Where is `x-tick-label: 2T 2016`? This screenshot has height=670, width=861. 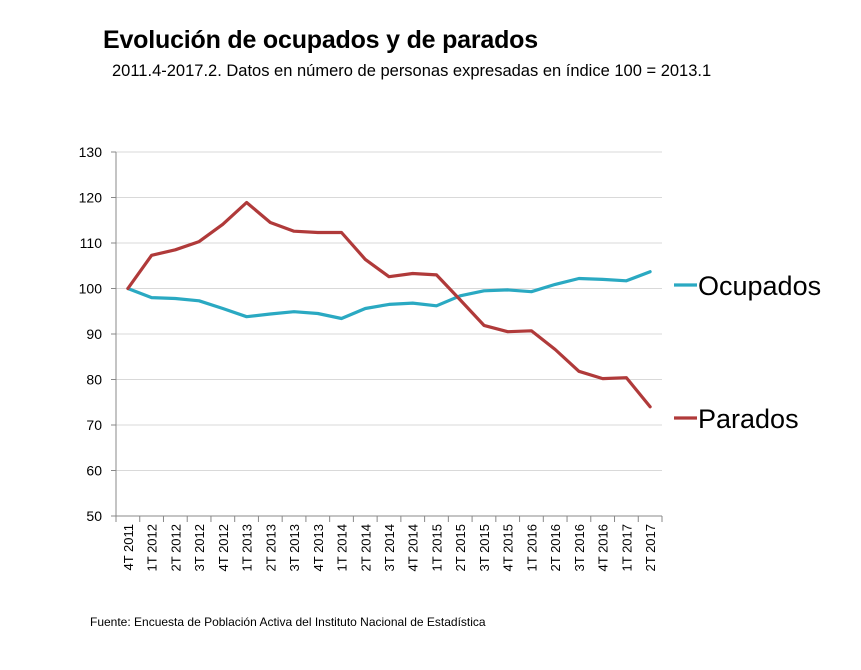 x-tick-label: 2T 2016 is located at coordinates (555, 547).